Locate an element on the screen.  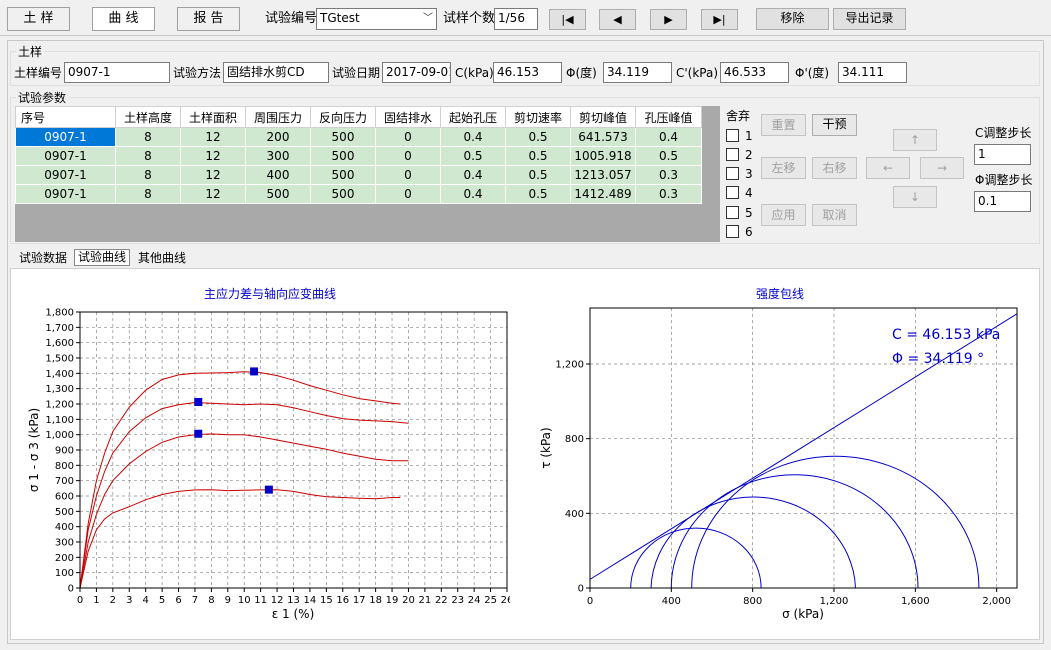
arrow-left-button: ← is located at coordinates (888, 168).